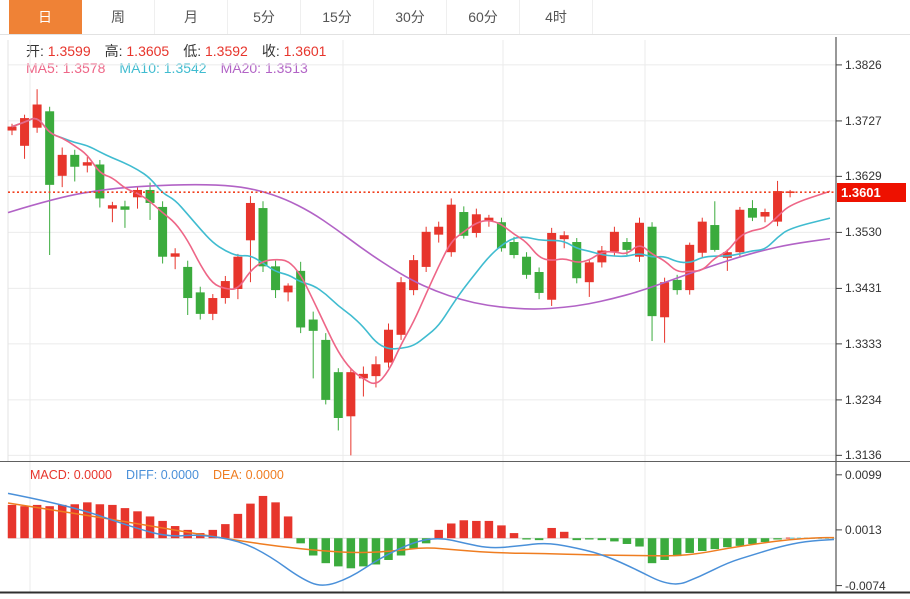 The width and height of the screenshot is (910, 599). Describe the element at coordinates (863, 64) in the screenshot. I see `main-axis-label: 1.3826` at that location.